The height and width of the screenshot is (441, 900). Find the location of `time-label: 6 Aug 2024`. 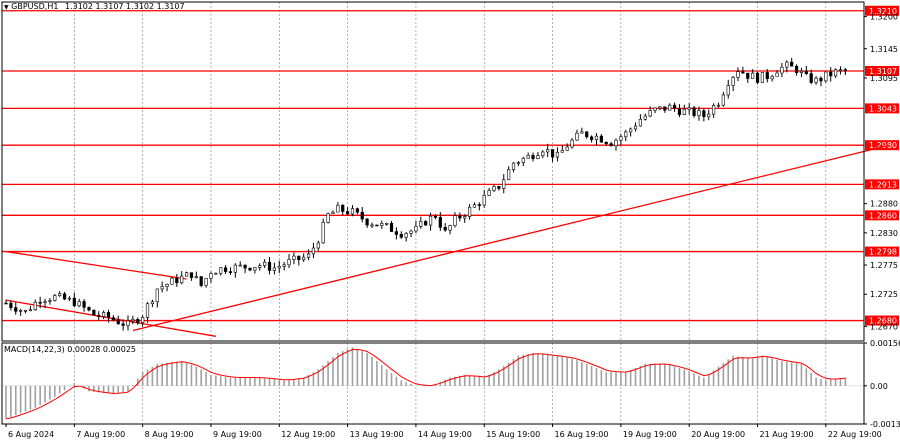

time-label: 6 Aug 2024 is located at coordinates (31, 434).